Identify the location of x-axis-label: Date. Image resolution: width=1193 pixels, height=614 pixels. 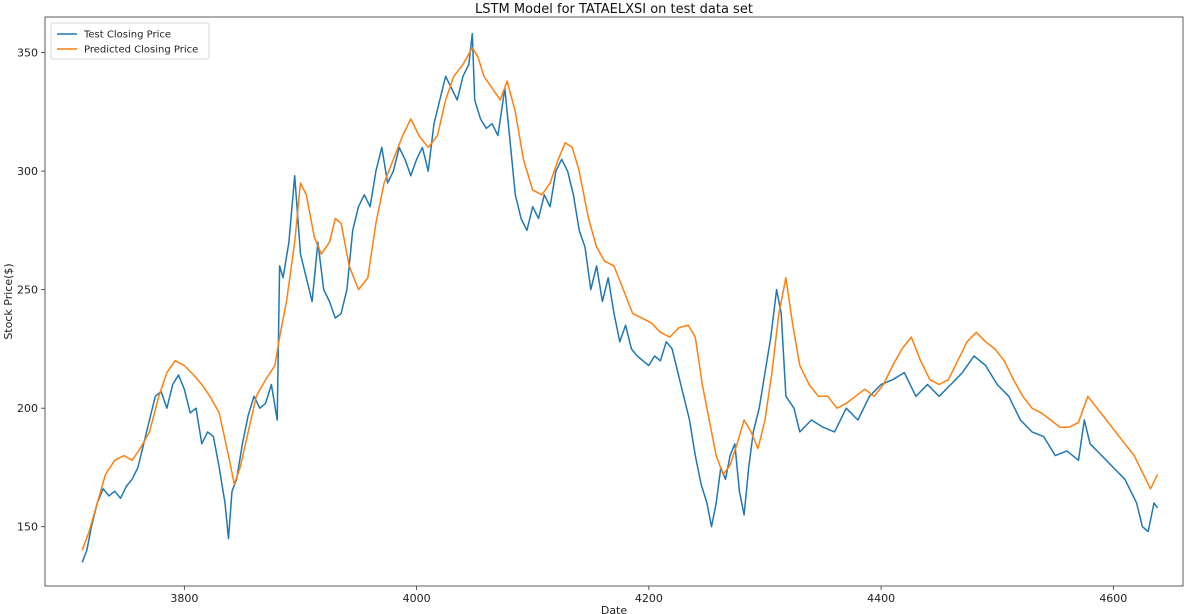
(614, 609).